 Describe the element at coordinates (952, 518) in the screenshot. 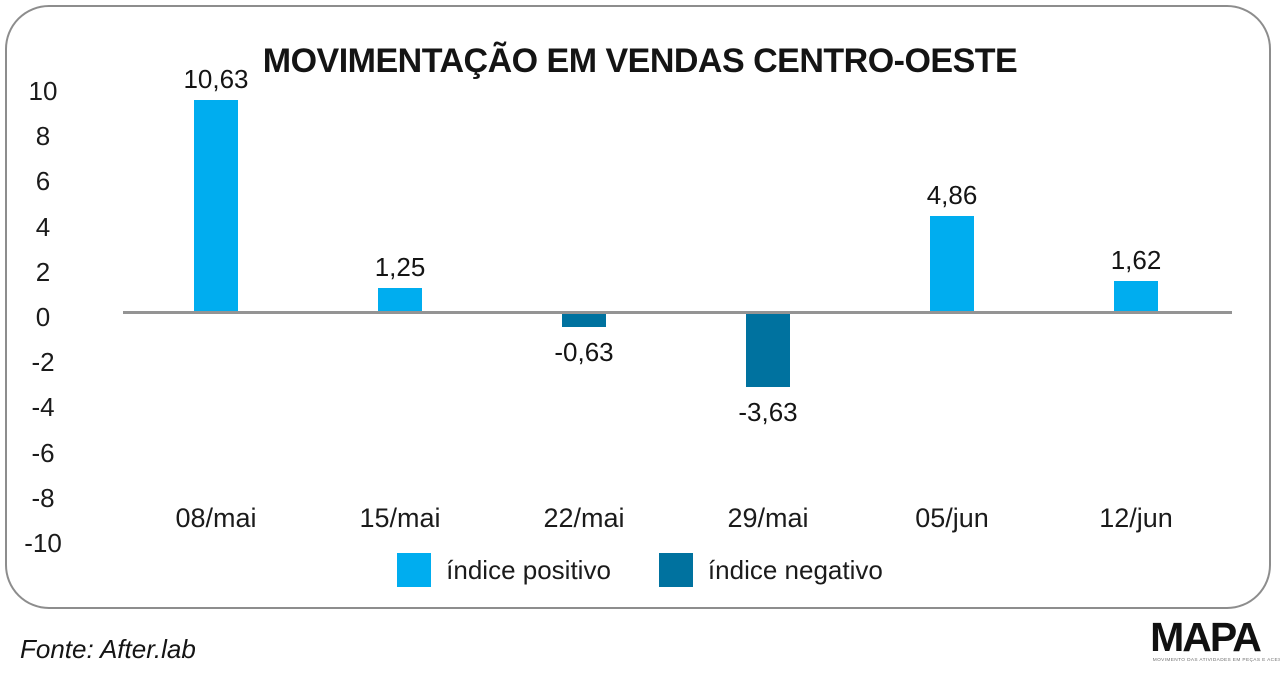

I see `x-axis-label: 05/jun` at that location.